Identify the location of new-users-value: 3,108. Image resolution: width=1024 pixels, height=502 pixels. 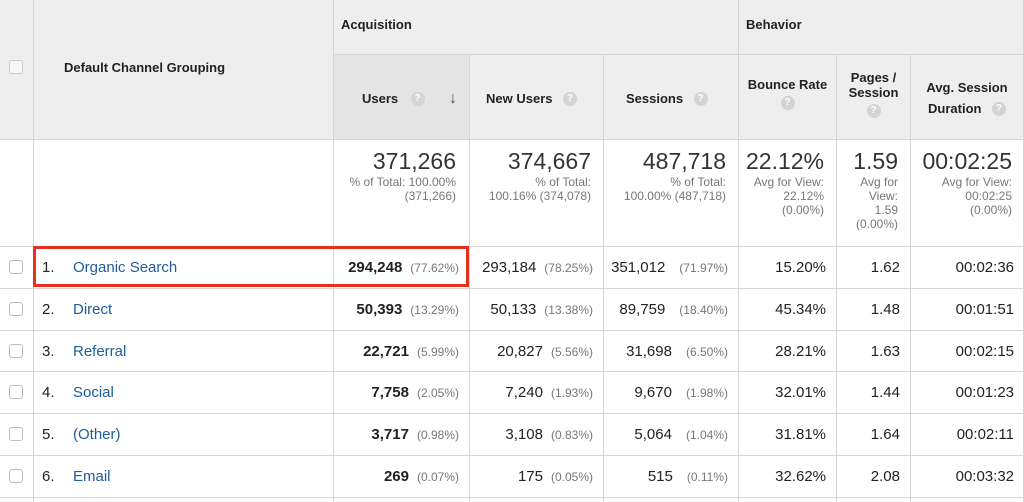
(524, 434).